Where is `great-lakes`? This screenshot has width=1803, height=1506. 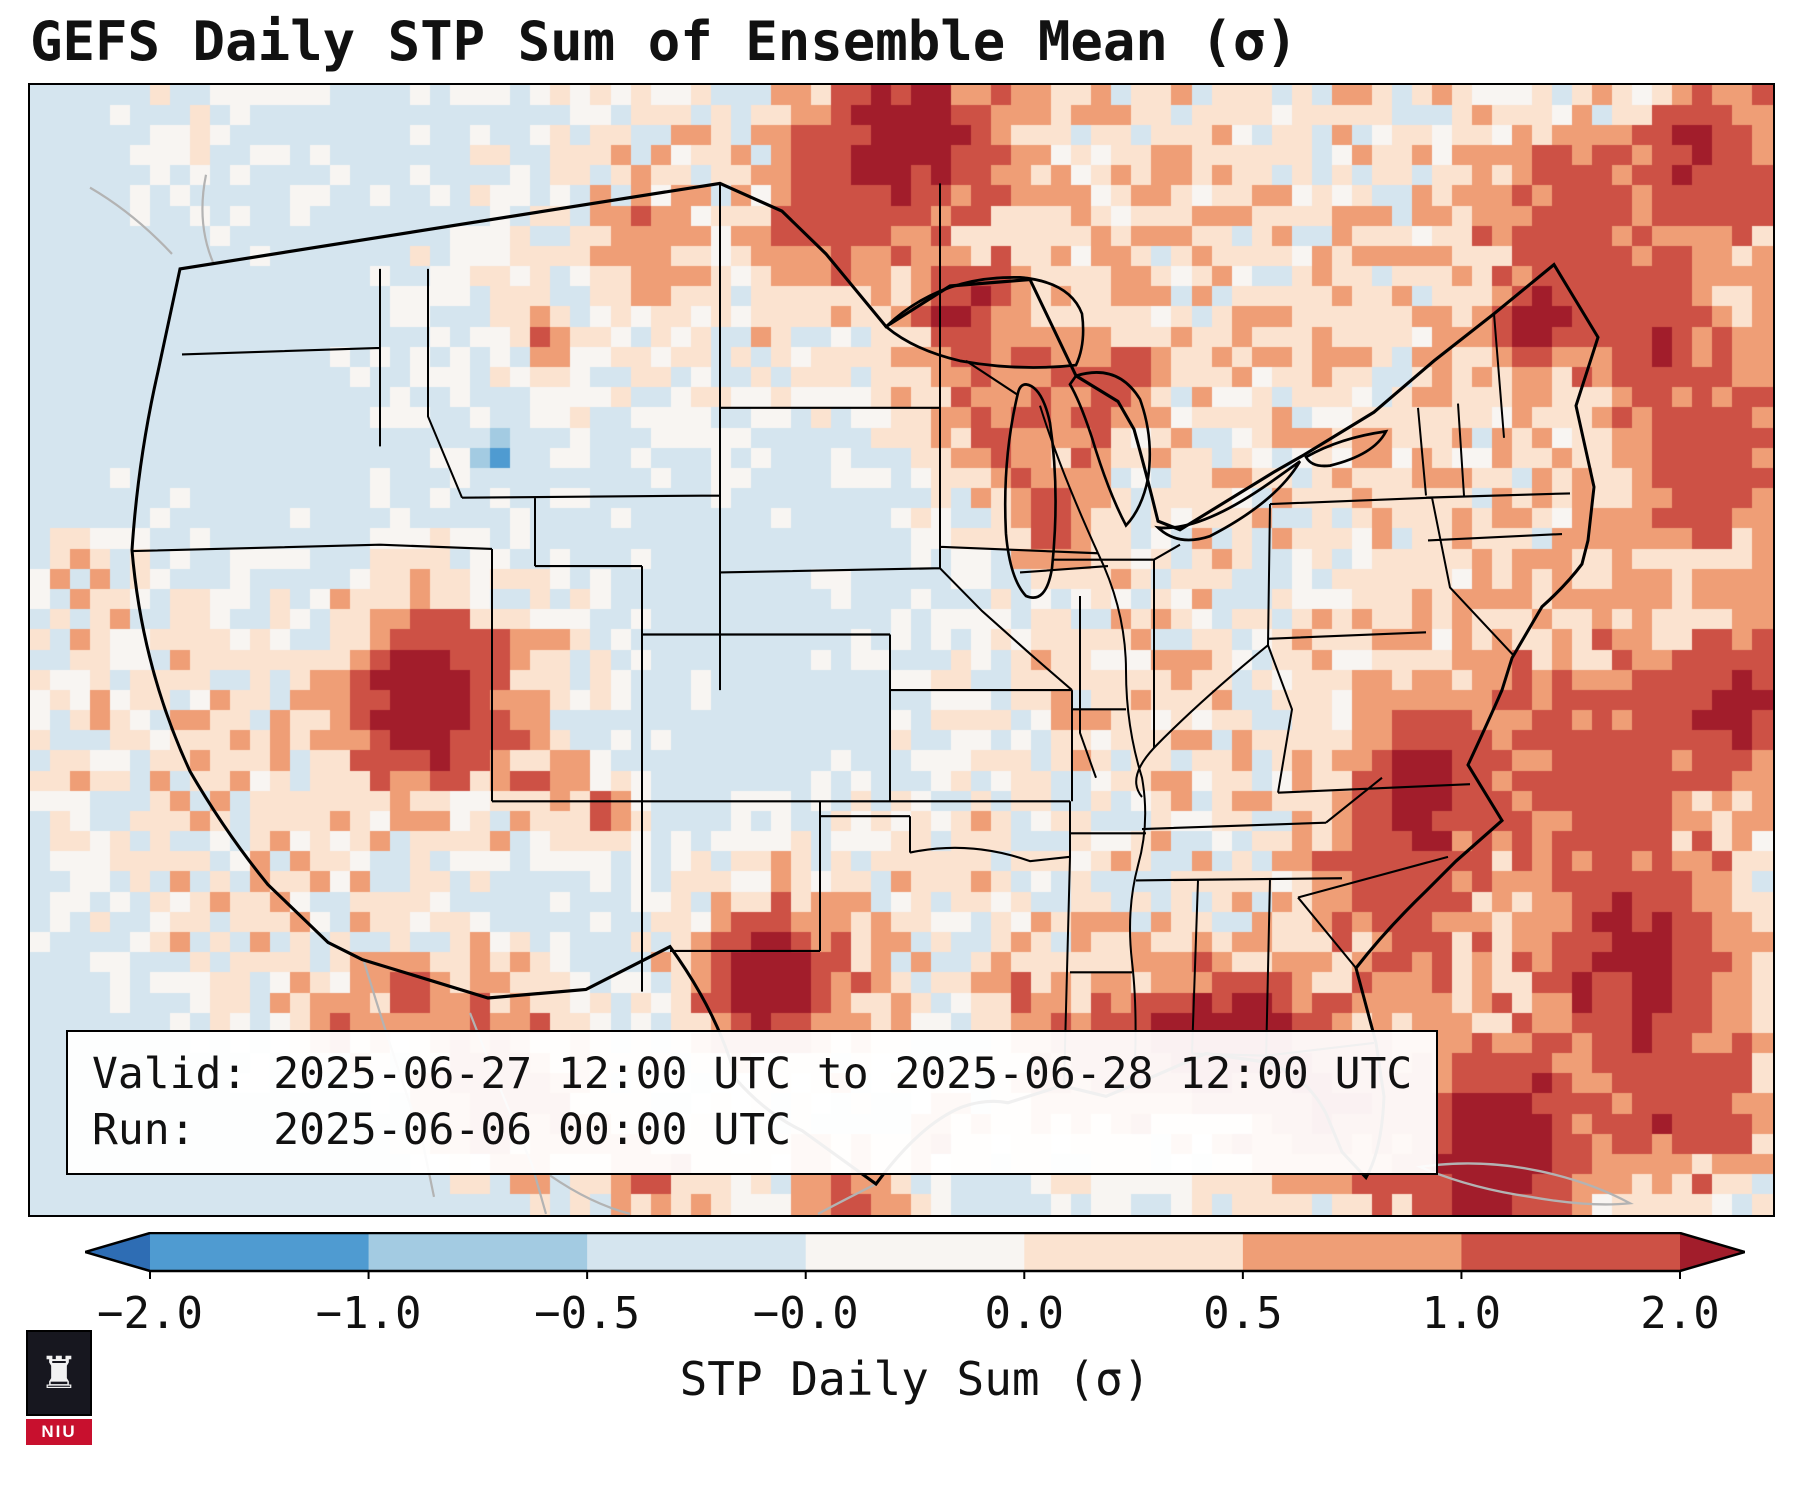 great-lakes is located at coordinates (1136, 437).